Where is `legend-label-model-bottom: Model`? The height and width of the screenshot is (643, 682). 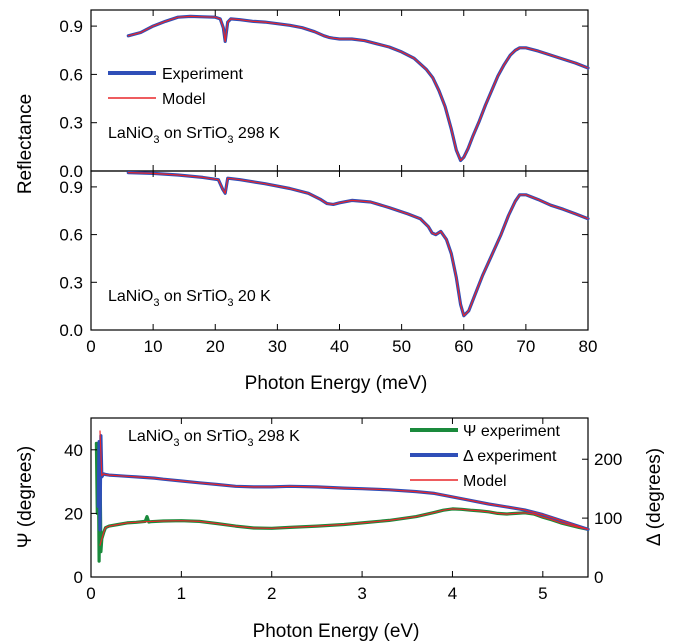 legend-label-model-bottom: Model is located at coordinates (485, 481).